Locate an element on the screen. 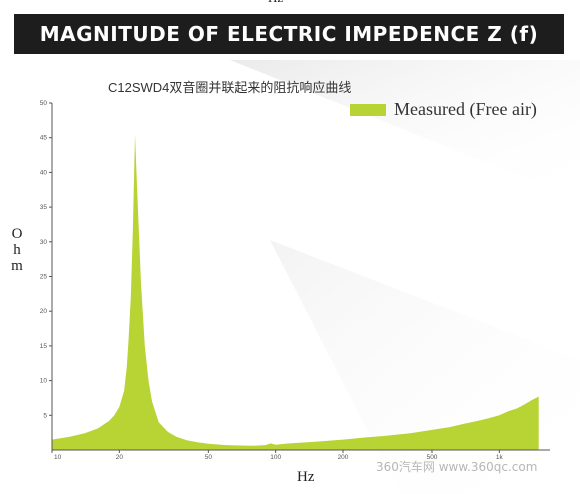  title-bar: MAGNITUDE OF ELECTRIC IMPEDENCE Z (f) is located at coordinates (289, 34).